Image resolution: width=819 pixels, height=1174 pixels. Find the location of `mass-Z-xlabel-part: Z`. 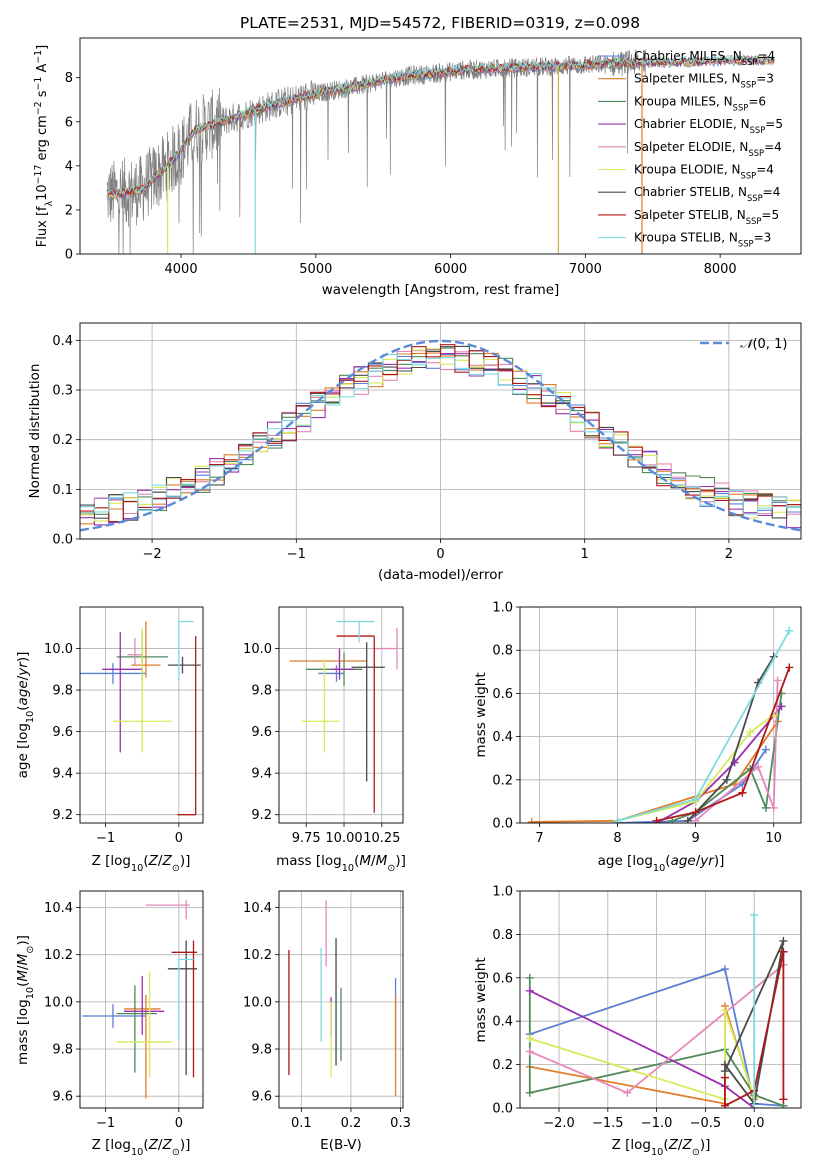

mass-Z-xlabel-part: Z is located at coordinates (153, 1145).